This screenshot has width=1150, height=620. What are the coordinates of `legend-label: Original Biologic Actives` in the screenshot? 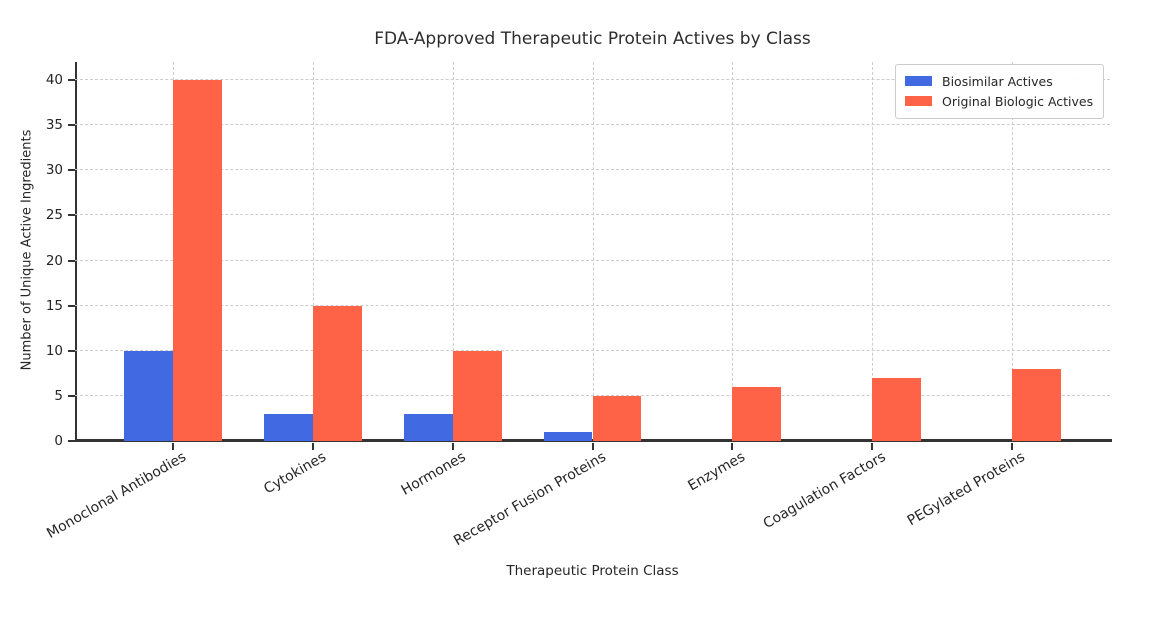 It's located at (1018, 101).